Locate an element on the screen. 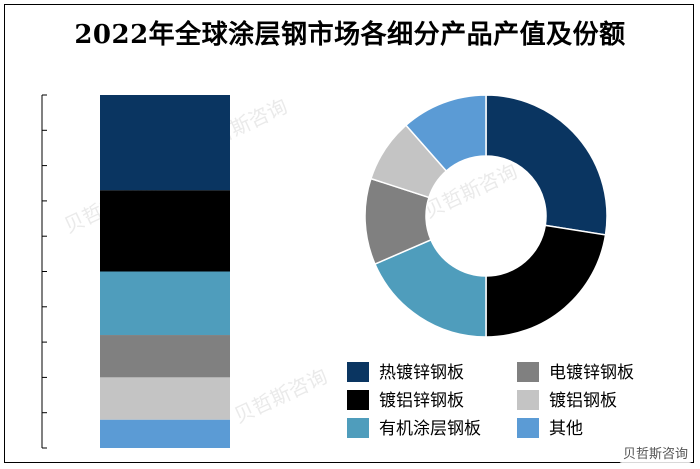 This screenshot has height=469, width=700. legend-label: 热镀锌钢板 is located at coordinates (421, 373).